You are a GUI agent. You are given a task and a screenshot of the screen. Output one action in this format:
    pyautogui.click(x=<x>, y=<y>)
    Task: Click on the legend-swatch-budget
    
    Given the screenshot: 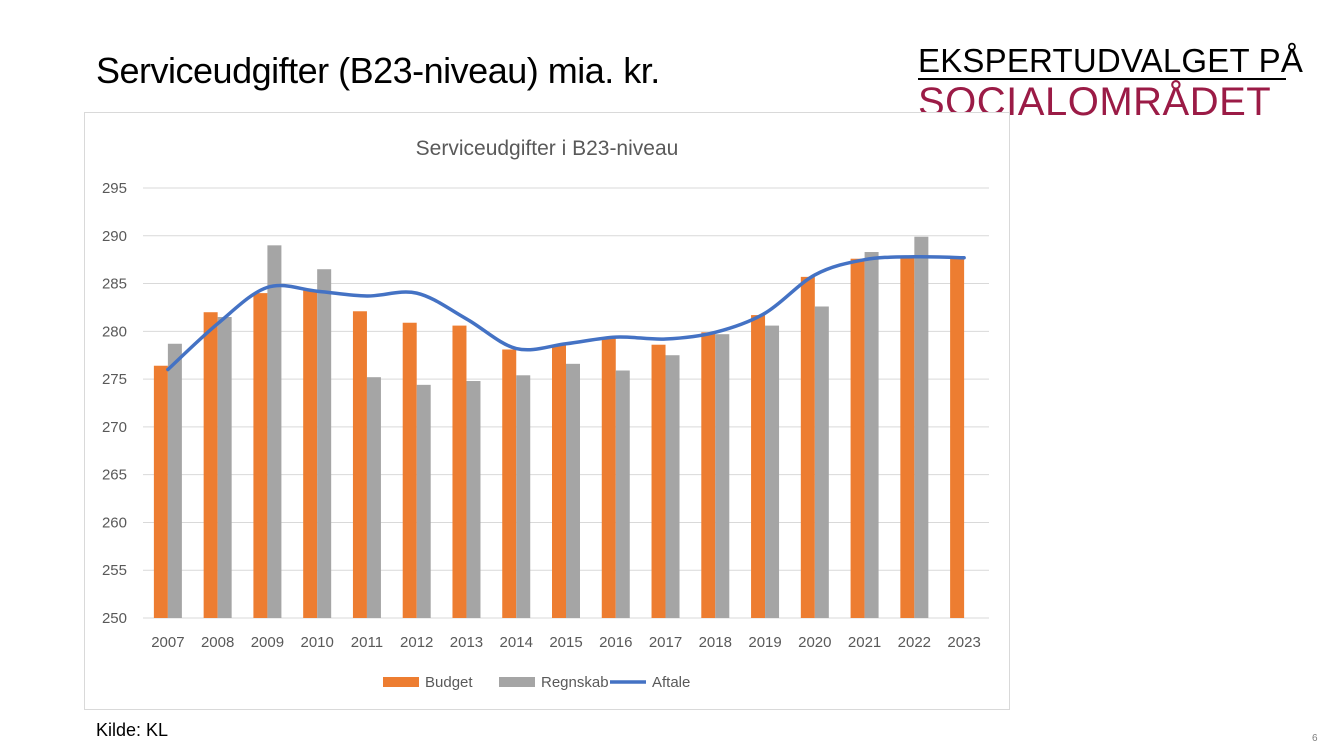 What is the action you would take?
    pyautogui.click(x=401, y=682)
    